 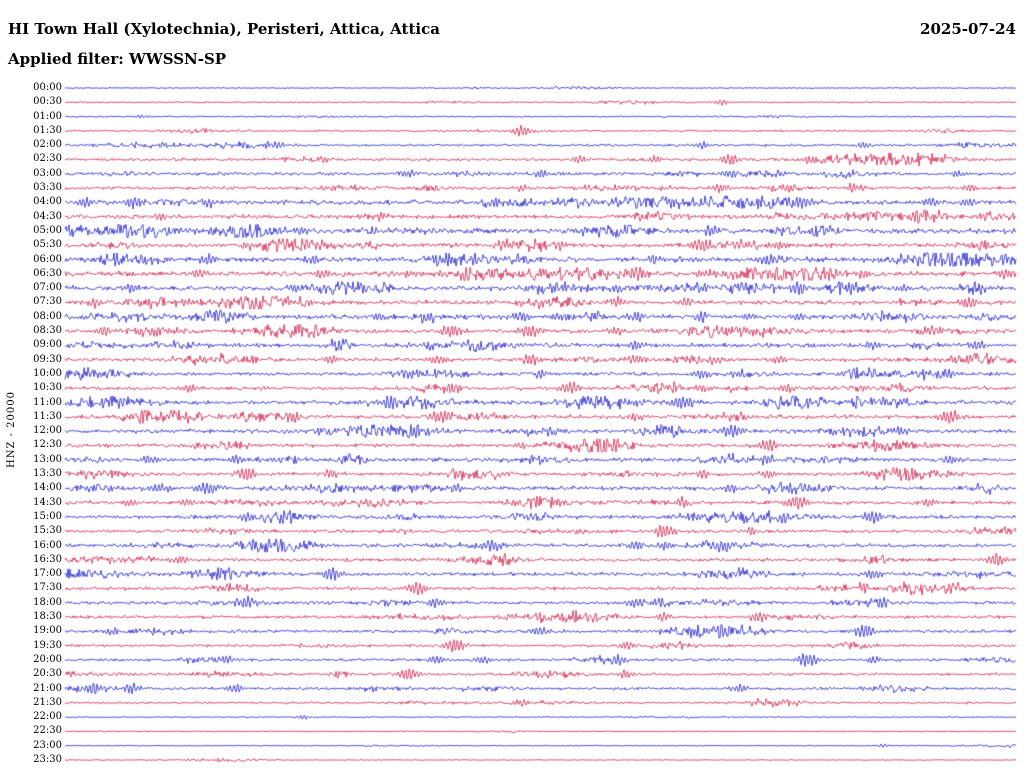 I want to click on time-label: 03:30, so click(x=47, y=188).